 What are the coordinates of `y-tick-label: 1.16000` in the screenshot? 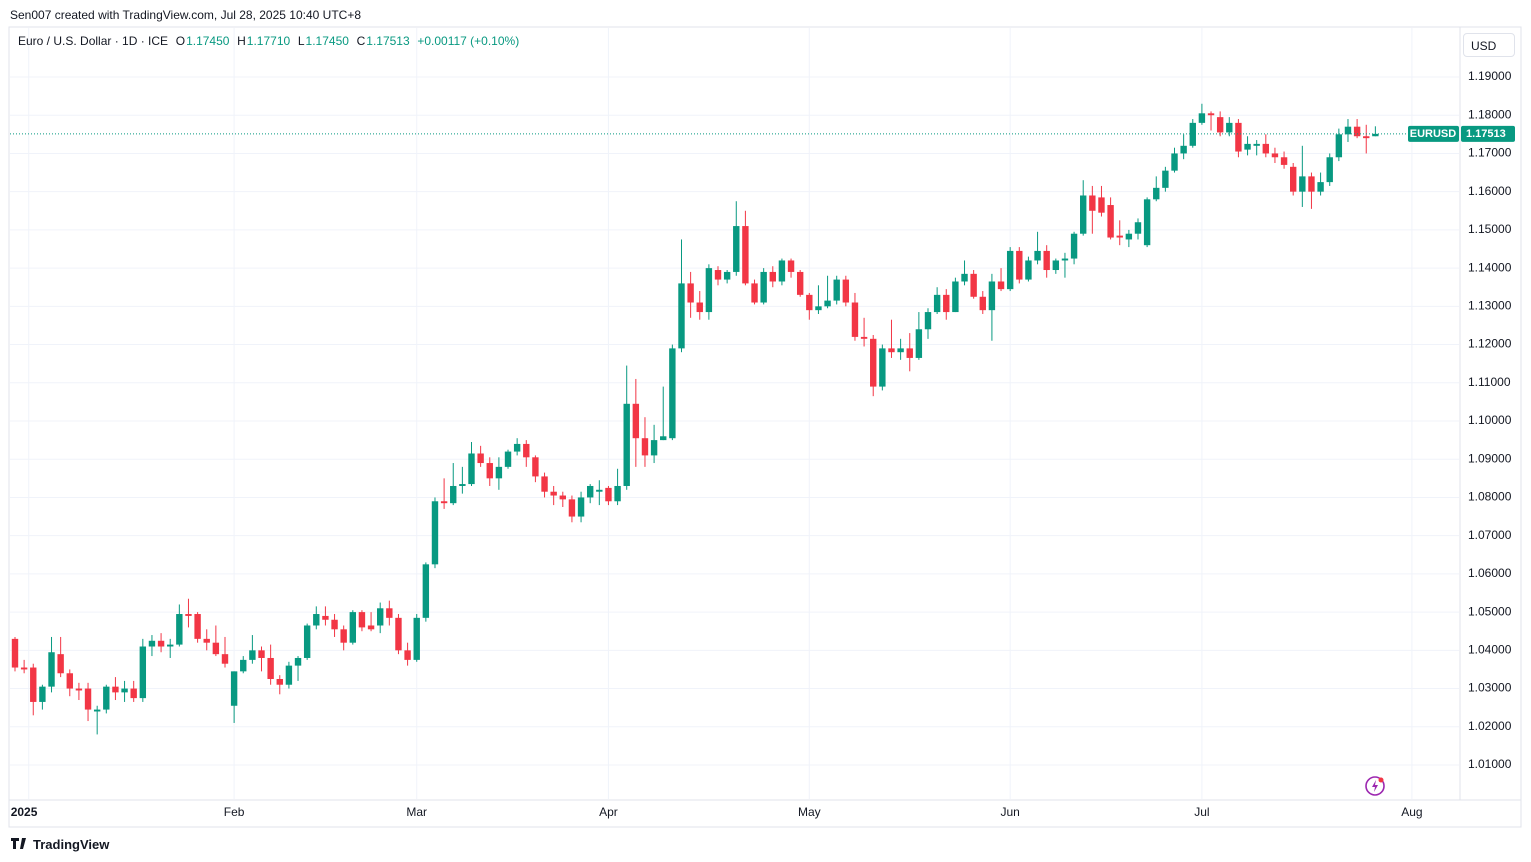 It's located at (1490, 191).